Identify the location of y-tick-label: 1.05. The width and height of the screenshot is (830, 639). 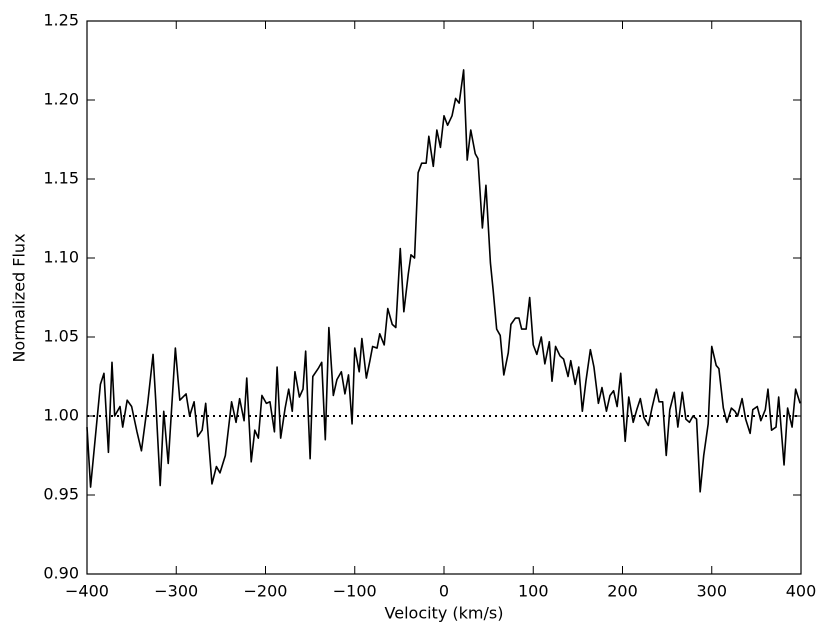
(61, 336).